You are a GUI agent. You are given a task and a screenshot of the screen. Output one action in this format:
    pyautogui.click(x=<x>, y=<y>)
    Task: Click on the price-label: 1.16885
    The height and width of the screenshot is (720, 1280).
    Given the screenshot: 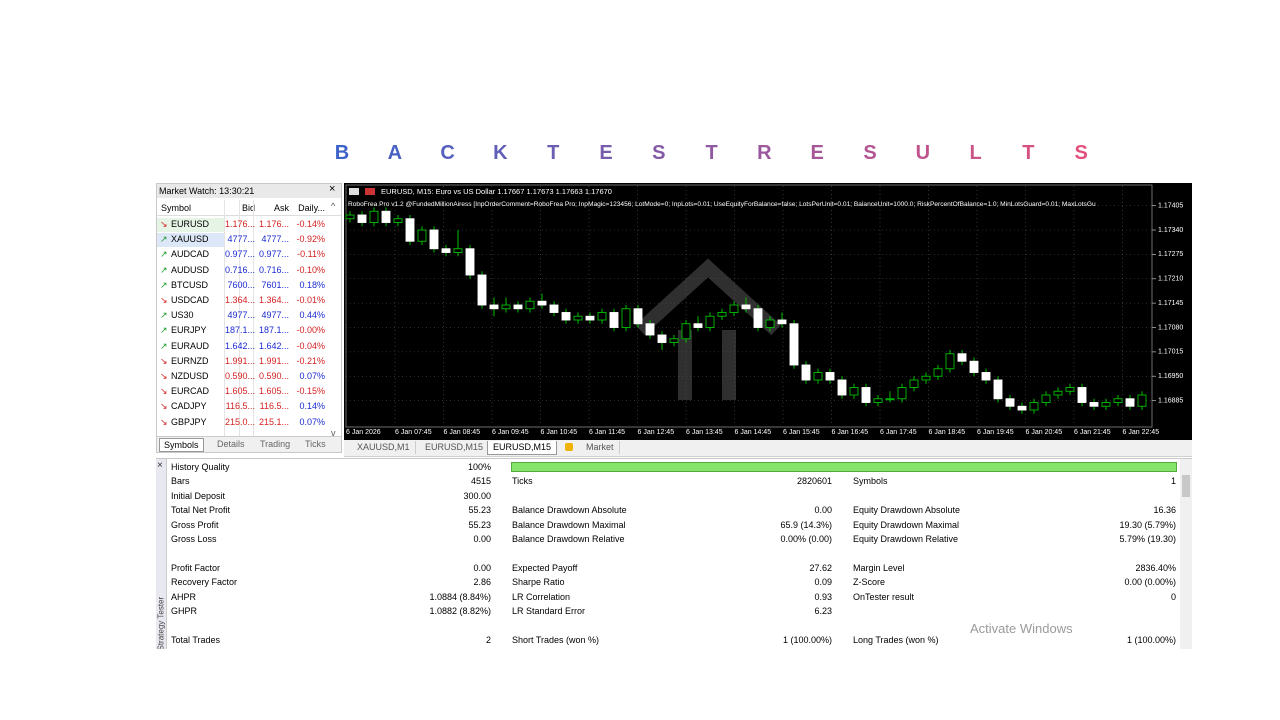 What is the action you would take?
    pyautogui.click(x=1170, y=400)
    